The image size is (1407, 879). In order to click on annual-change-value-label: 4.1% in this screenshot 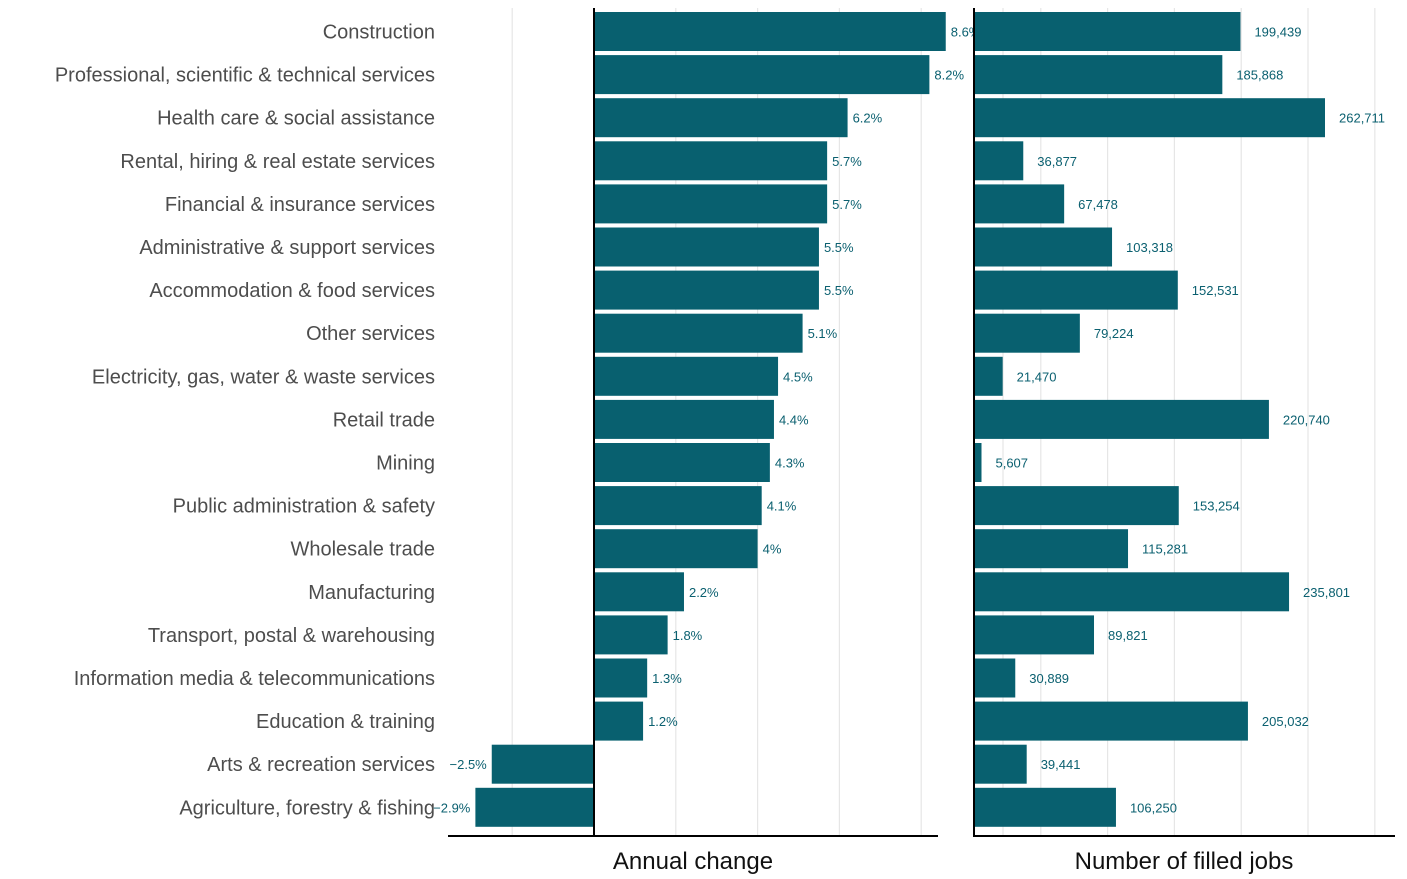, I will do `click(782, 506)`.